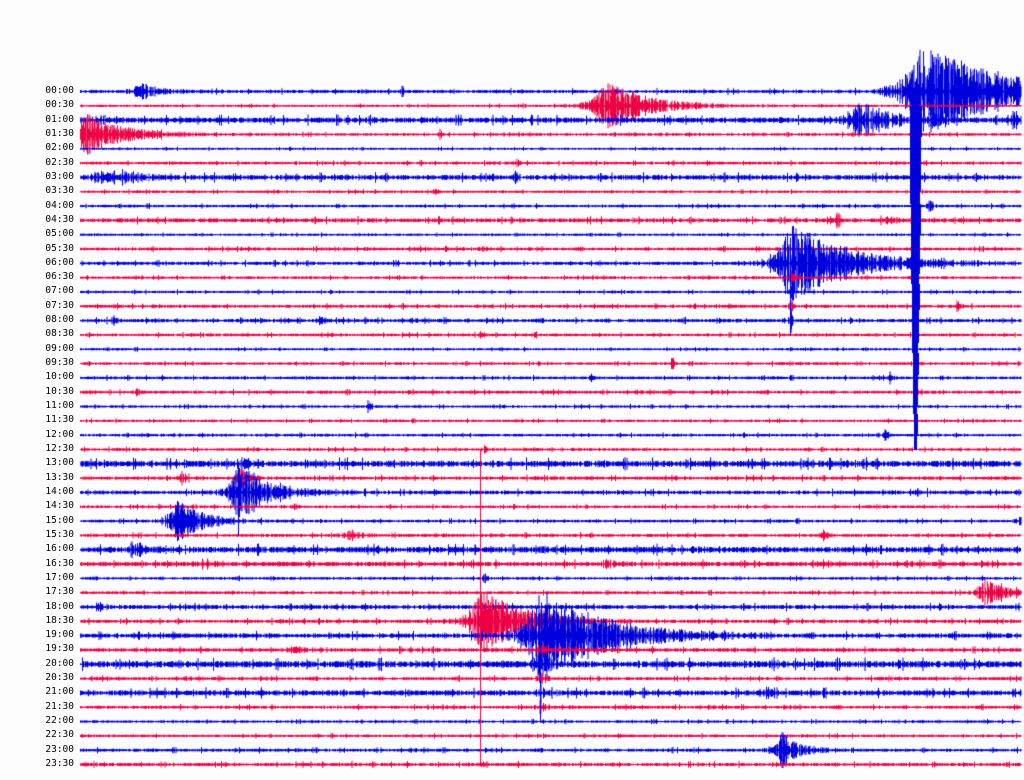 This screenshot has width=1024, height=780. Describe the element at coordinates (59, 678) in the screenshot. I see `time-axis-label: 20:30` at that location.